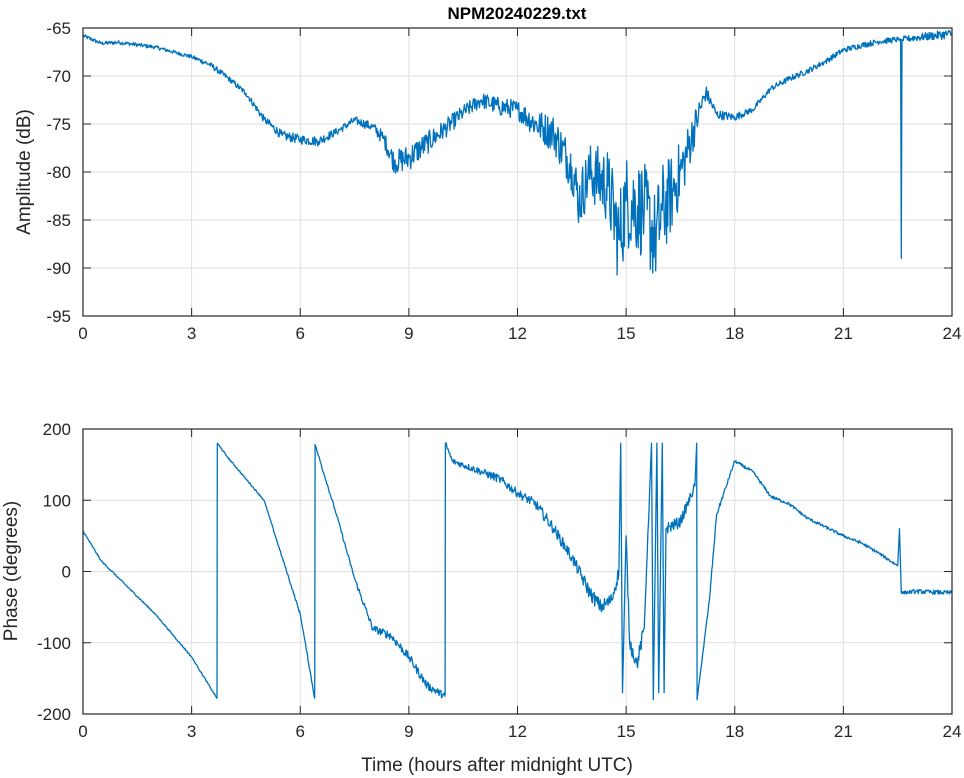  Describe the element at coordinates (58, 220) in the screenshot. I see `y-tick-label: -85` at that location.